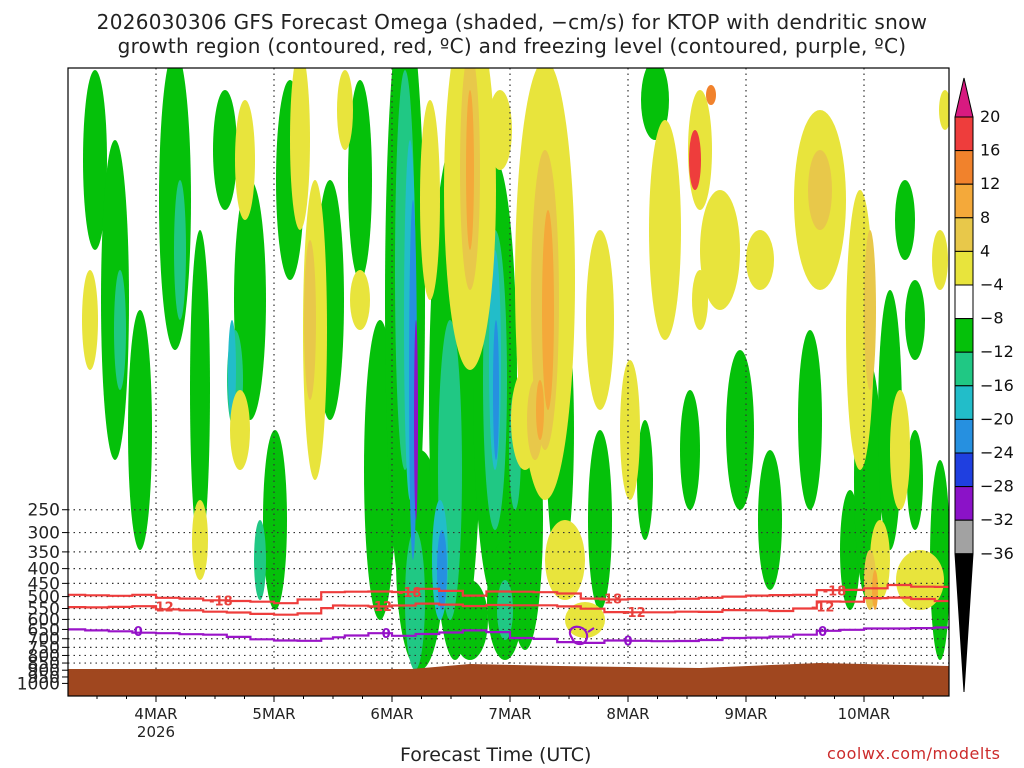 The width and height of the screenshot is (1024, 768). What do you see at coordinates (273, 714) in the screenshot?
I see `x-tick-label: 5MAR` at bounding box center [273, 714].